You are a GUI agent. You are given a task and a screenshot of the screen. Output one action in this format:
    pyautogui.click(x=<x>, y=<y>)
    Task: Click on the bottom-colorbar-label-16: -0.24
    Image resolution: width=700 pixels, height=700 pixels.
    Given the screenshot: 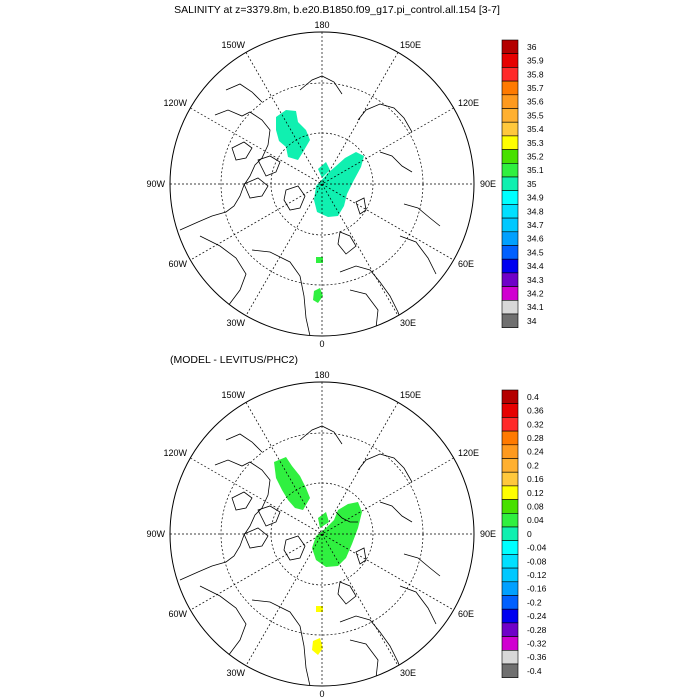 What is the action you would take?
    pyautogui.click(x=537, y=616)
    